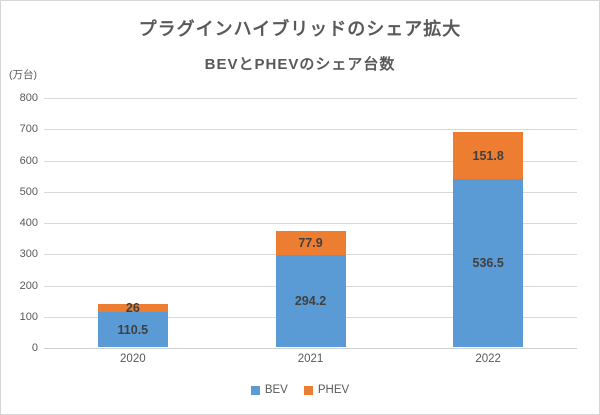 This screenshot has height=415, width=600. Describe the element at coordinates (34, 348) in the screenshot. I see `y-tick-label-0: 0` at that location.